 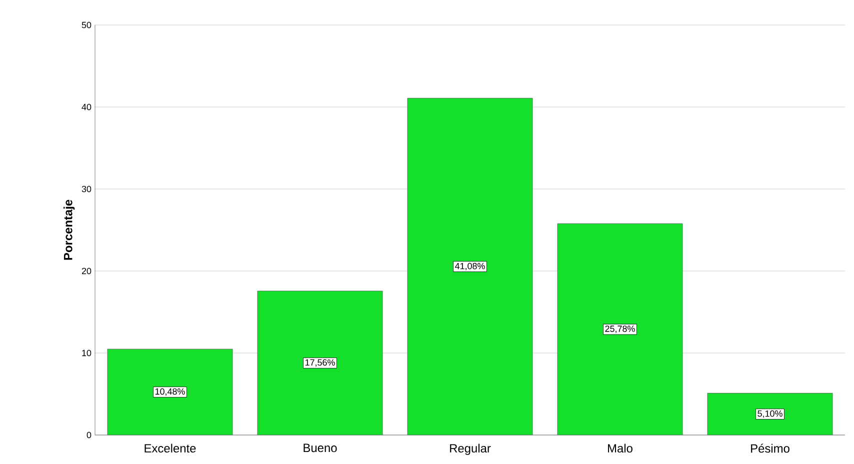 I want to click on data-label: 17,56%, so click(x=320, y=363).